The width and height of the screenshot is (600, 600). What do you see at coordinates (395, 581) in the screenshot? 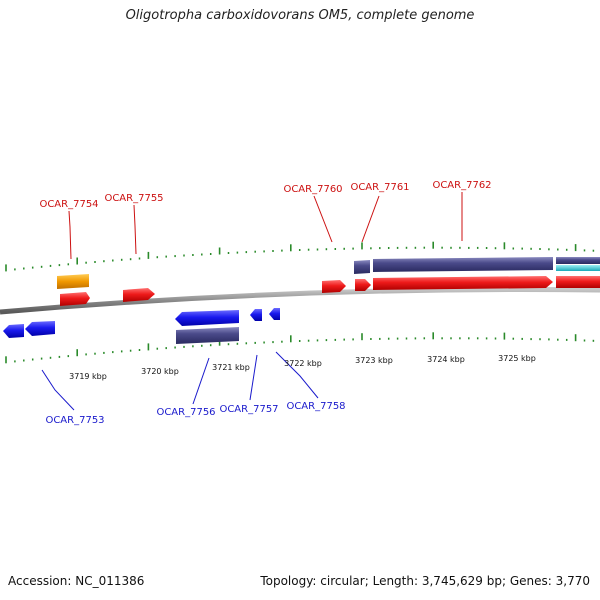
I see `length-label: Length:` at bounding box center [395, 581].